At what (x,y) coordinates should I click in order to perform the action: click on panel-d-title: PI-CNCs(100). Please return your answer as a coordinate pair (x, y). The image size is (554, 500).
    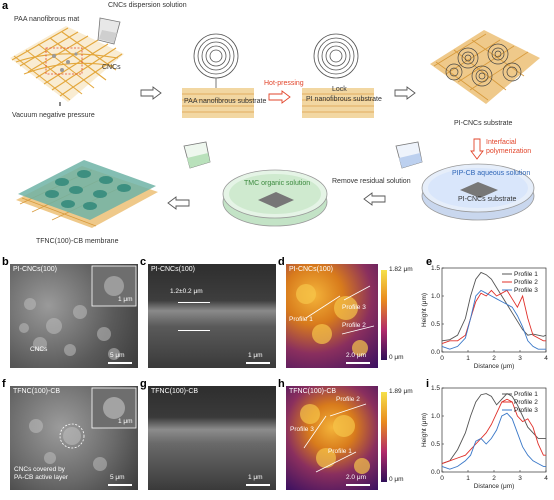
    Looking at the image, I should click on (311, 269).